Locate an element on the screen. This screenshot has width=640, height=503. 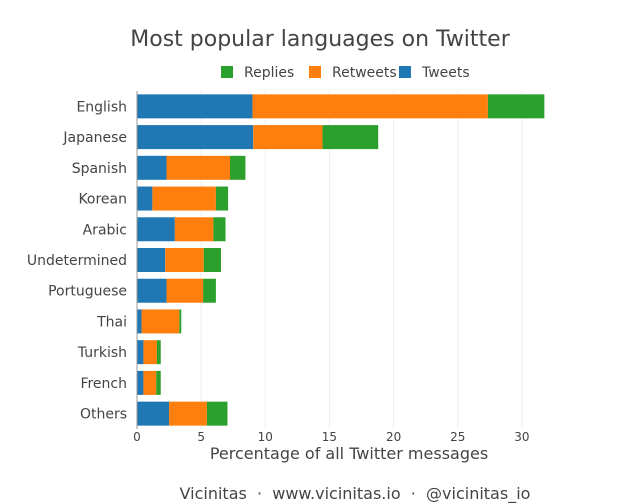
x-tick-label: 0 is located at coordinates (137, 437).